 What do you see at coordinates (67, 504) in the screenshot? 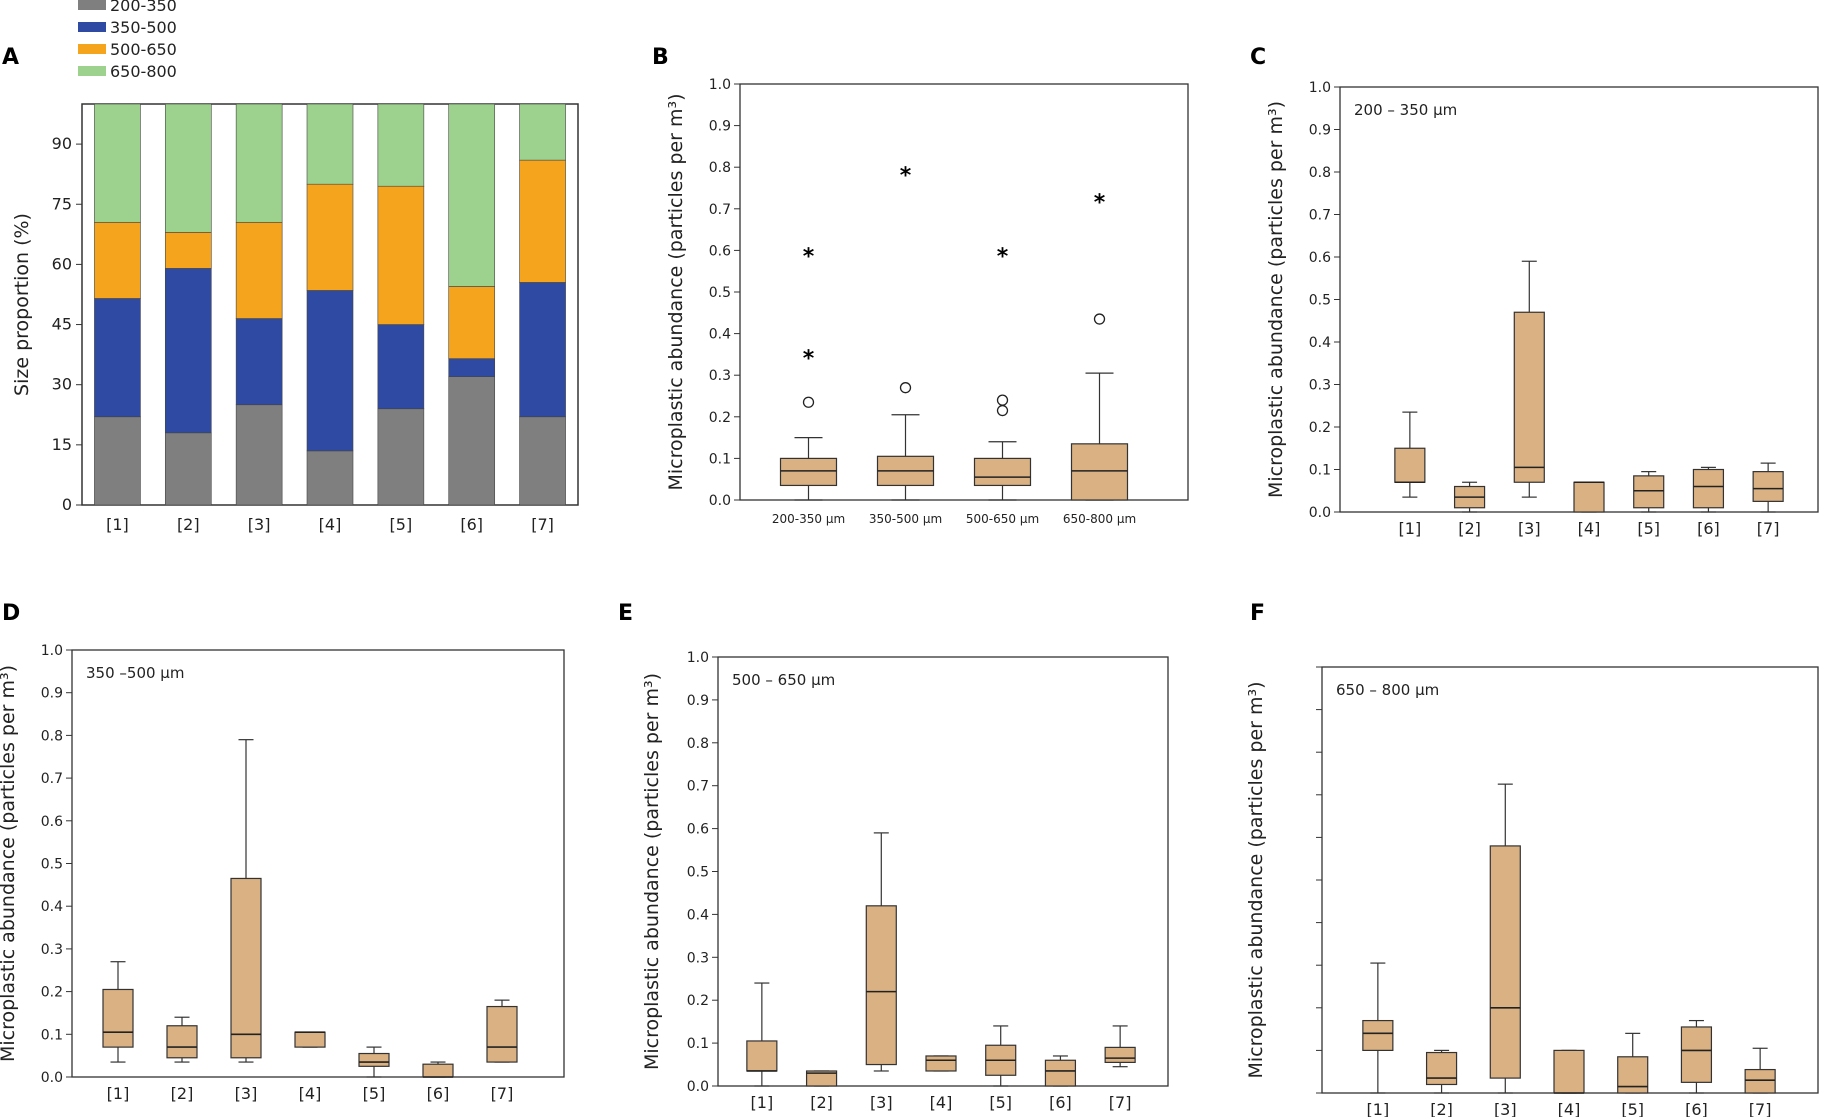
I see `y-tick-label: 0` at bounding box center [67, 504].